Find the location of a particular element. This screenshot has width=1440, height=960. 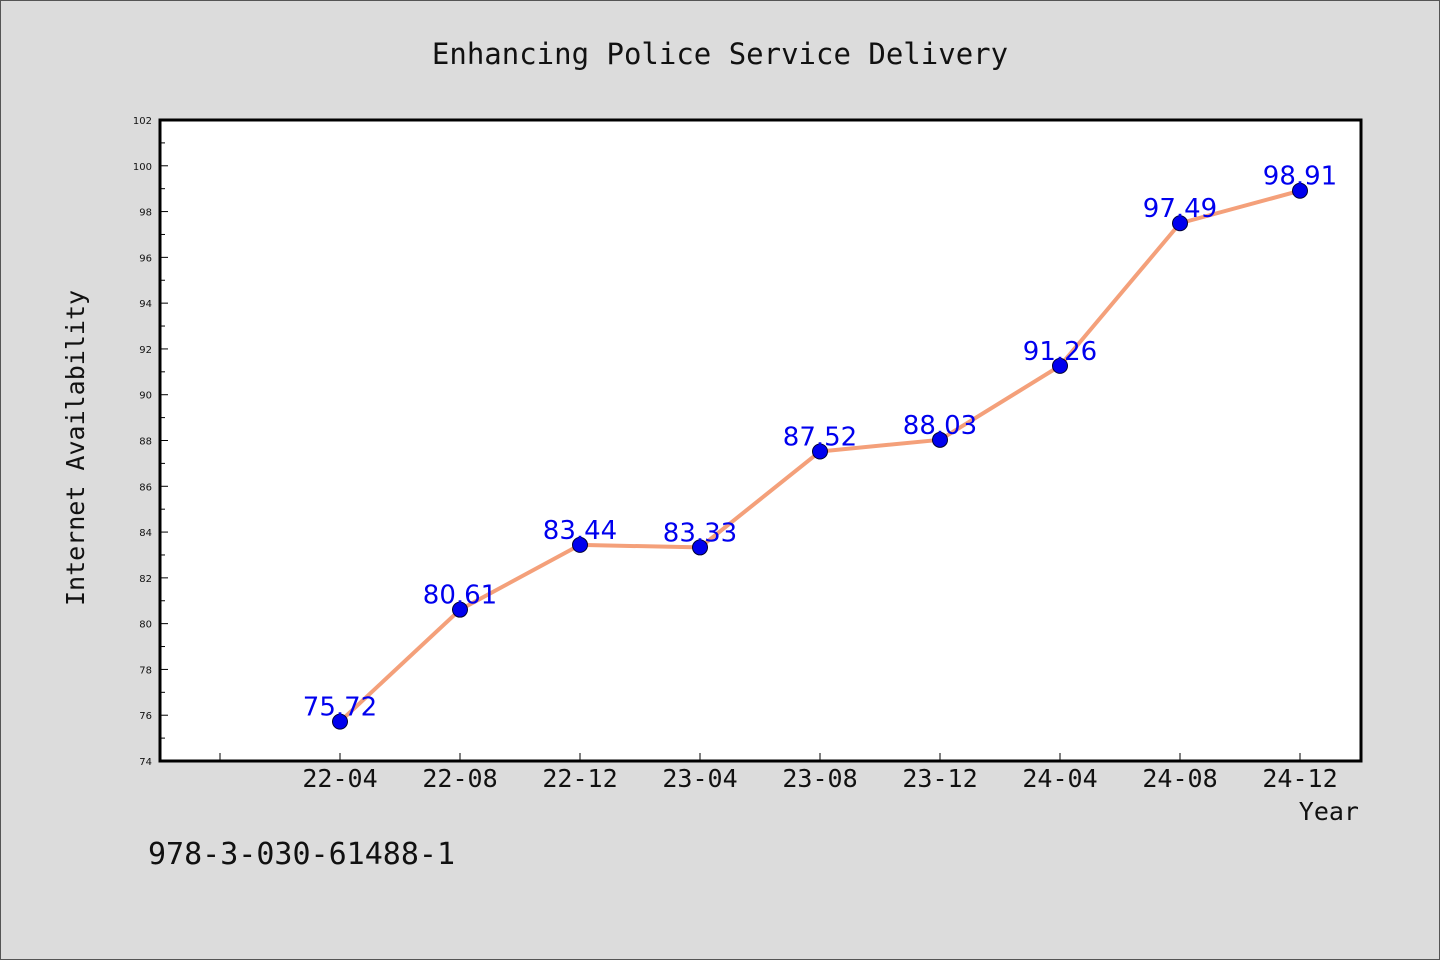

data-label: 83.44 is located at coordinates (580, 531).